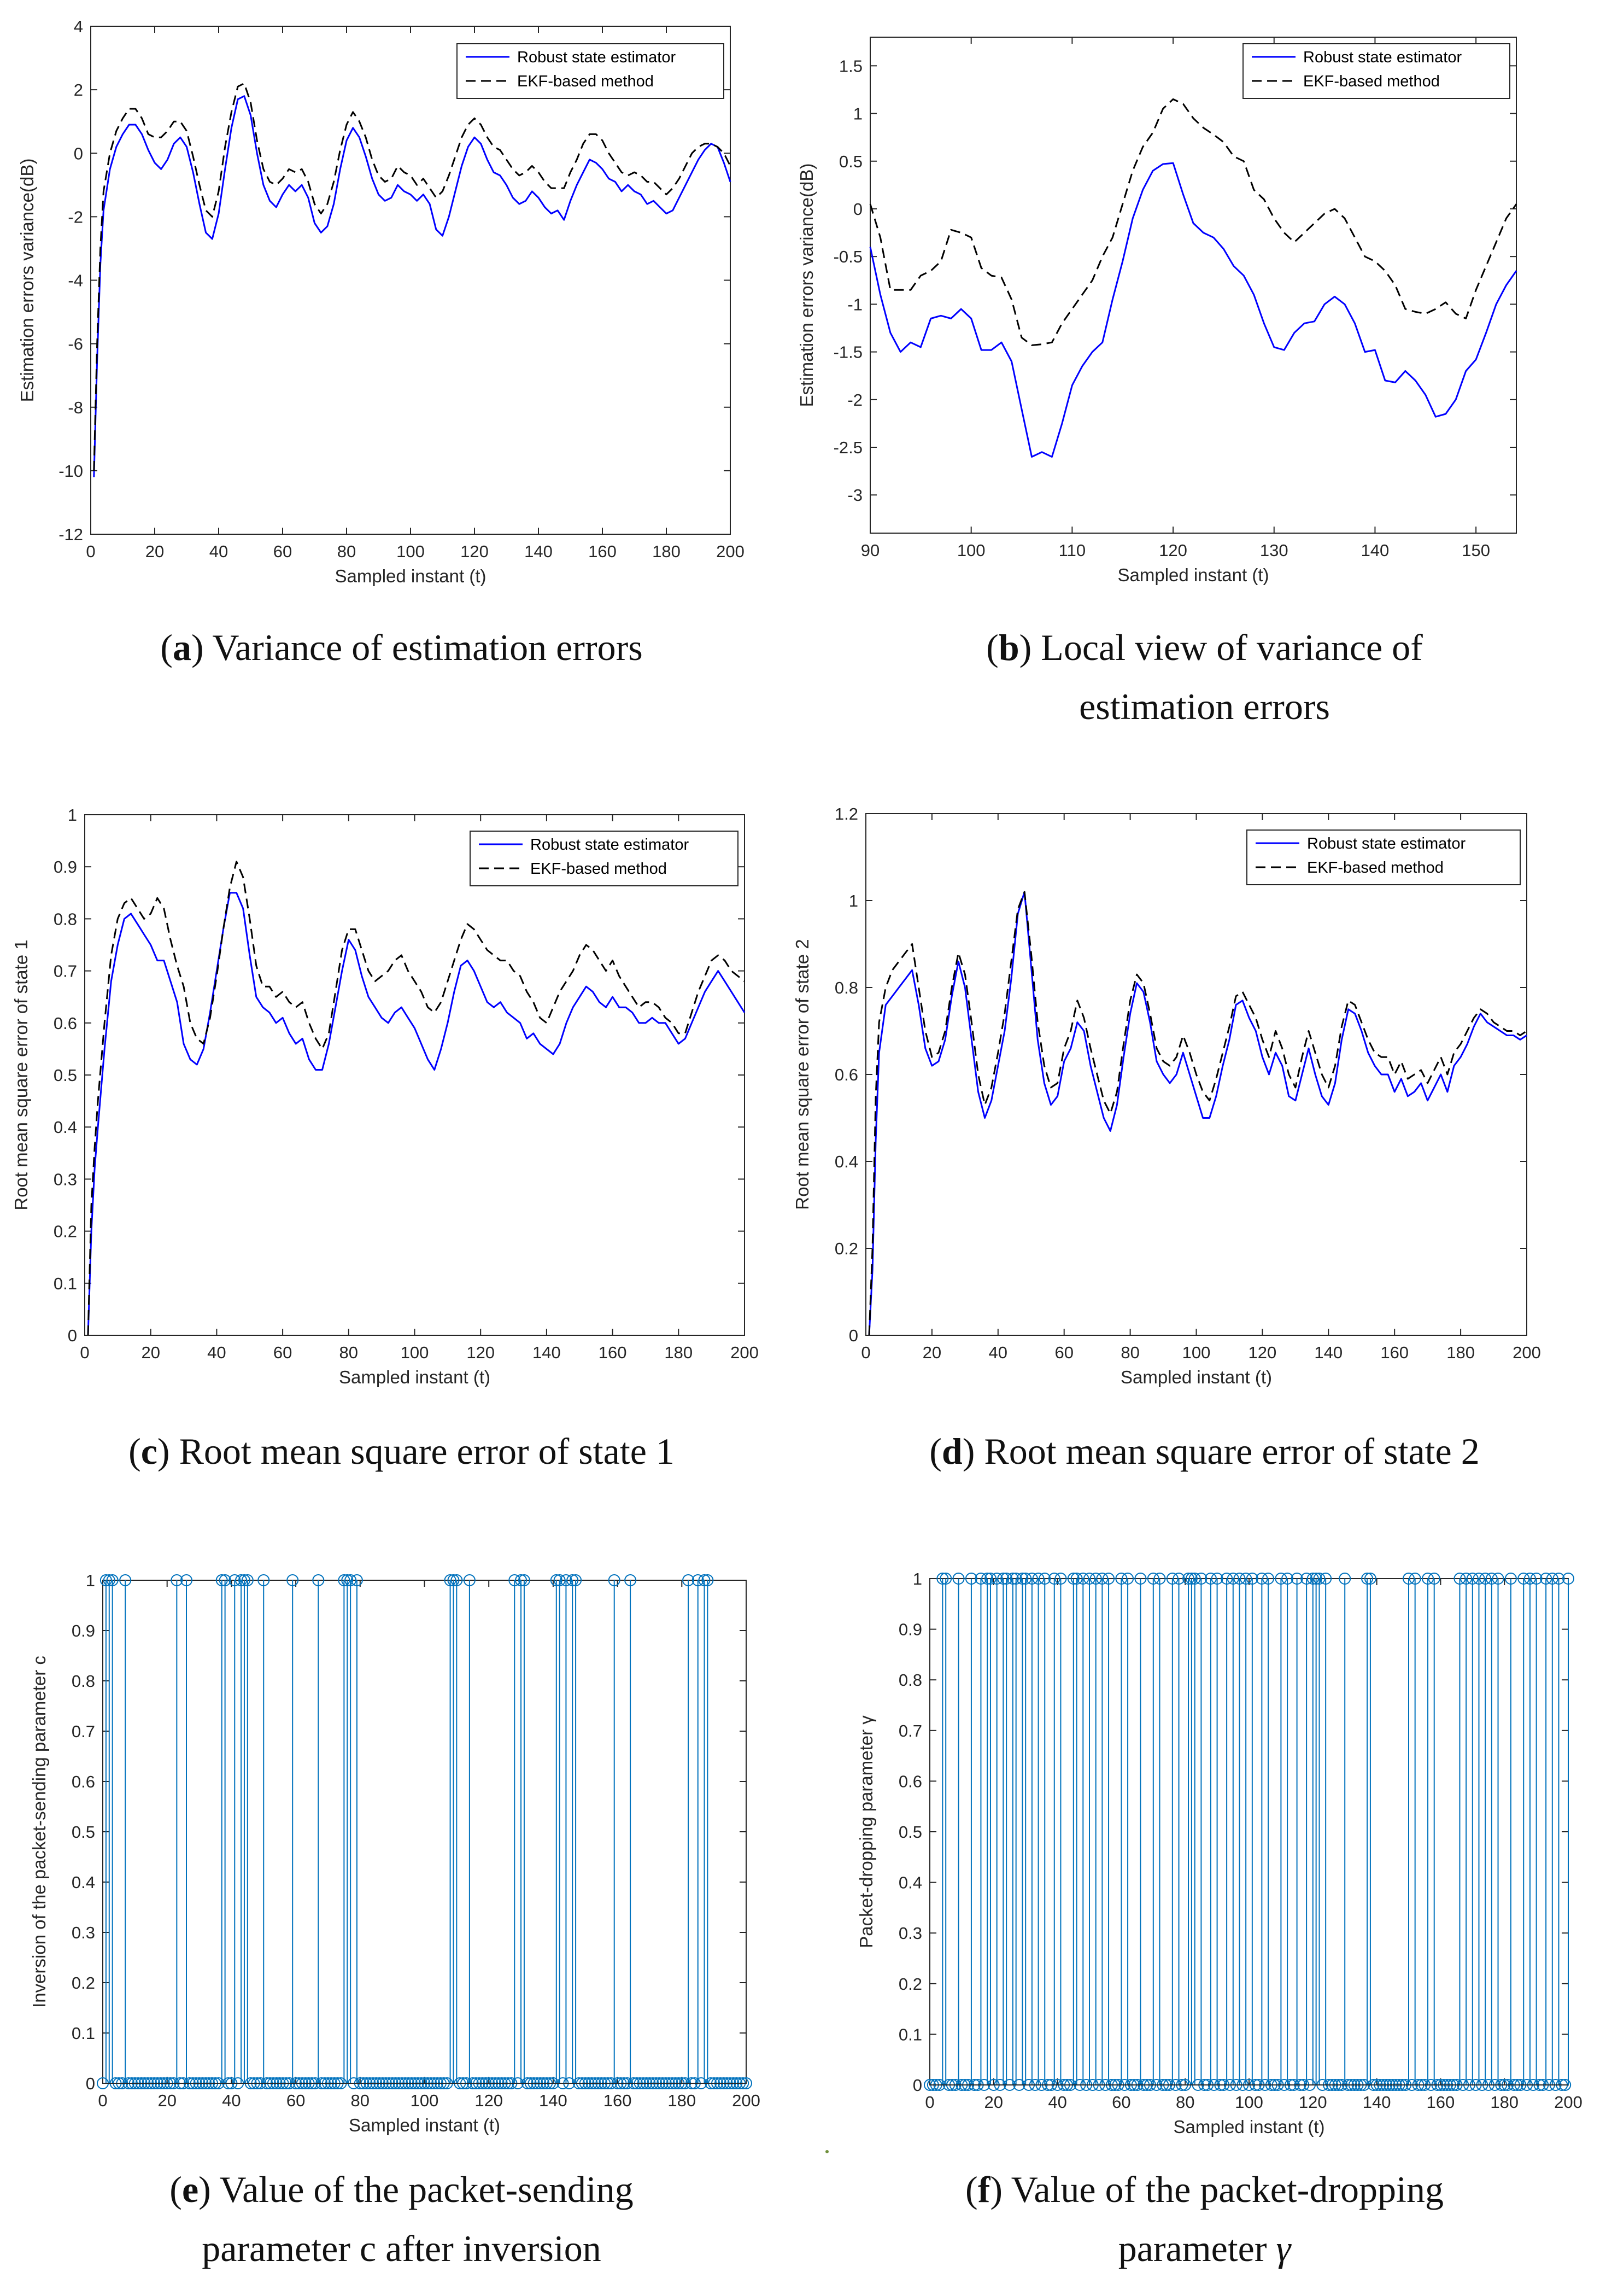 The height and width of the screenshot is (2296, 1606). What do you see at coordinates (79, 90) in the screenshot?
I see `y-tick-label: 2` at bounding box center [79, 90].